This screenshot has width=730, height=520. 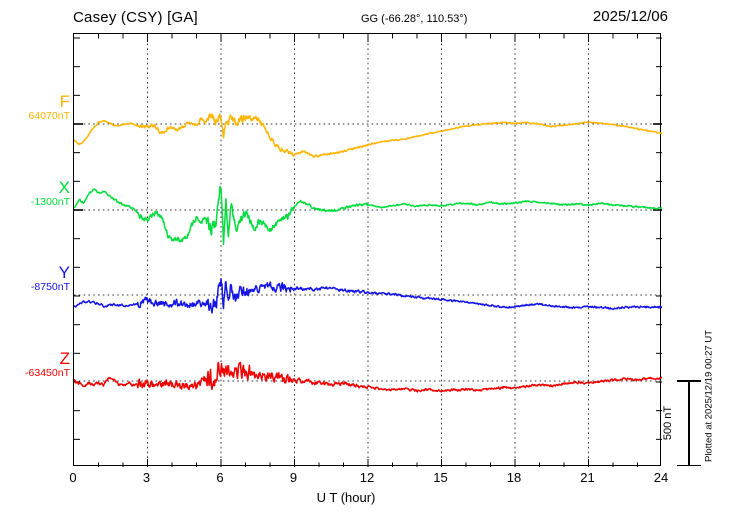 I want to click on trace-y, so click(x=368, y=295).